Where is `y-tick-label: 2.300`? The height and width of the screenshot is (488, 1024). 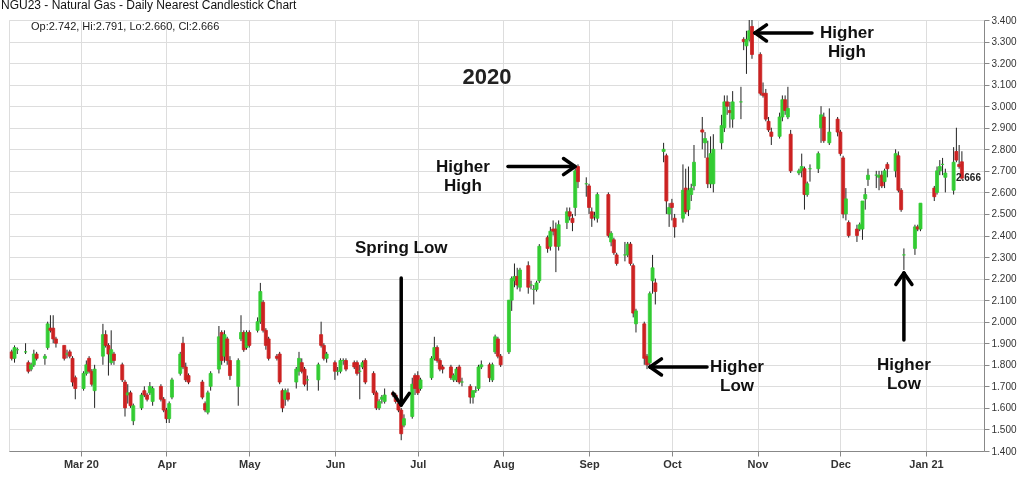 y-tick-label: 2.300 is located at coordinates (1004, 257).